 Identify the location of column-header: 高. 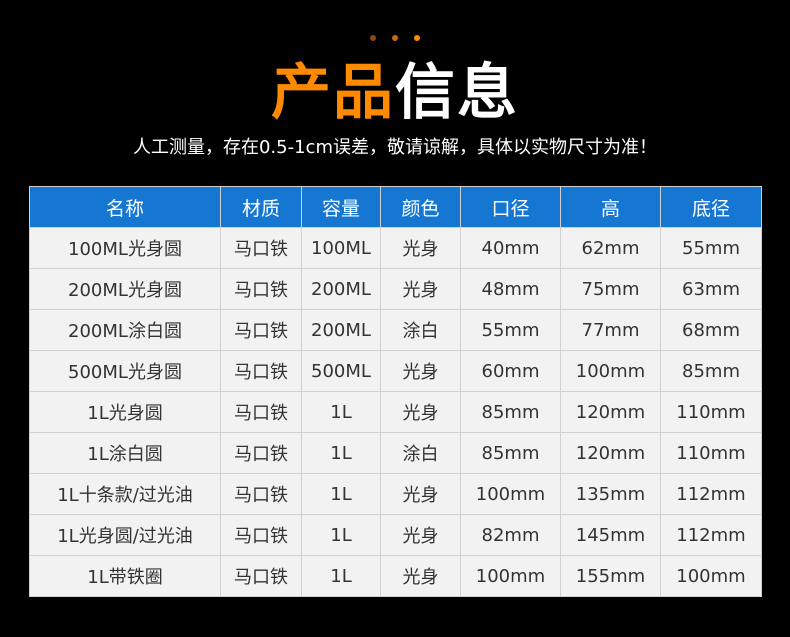
(610, 207).